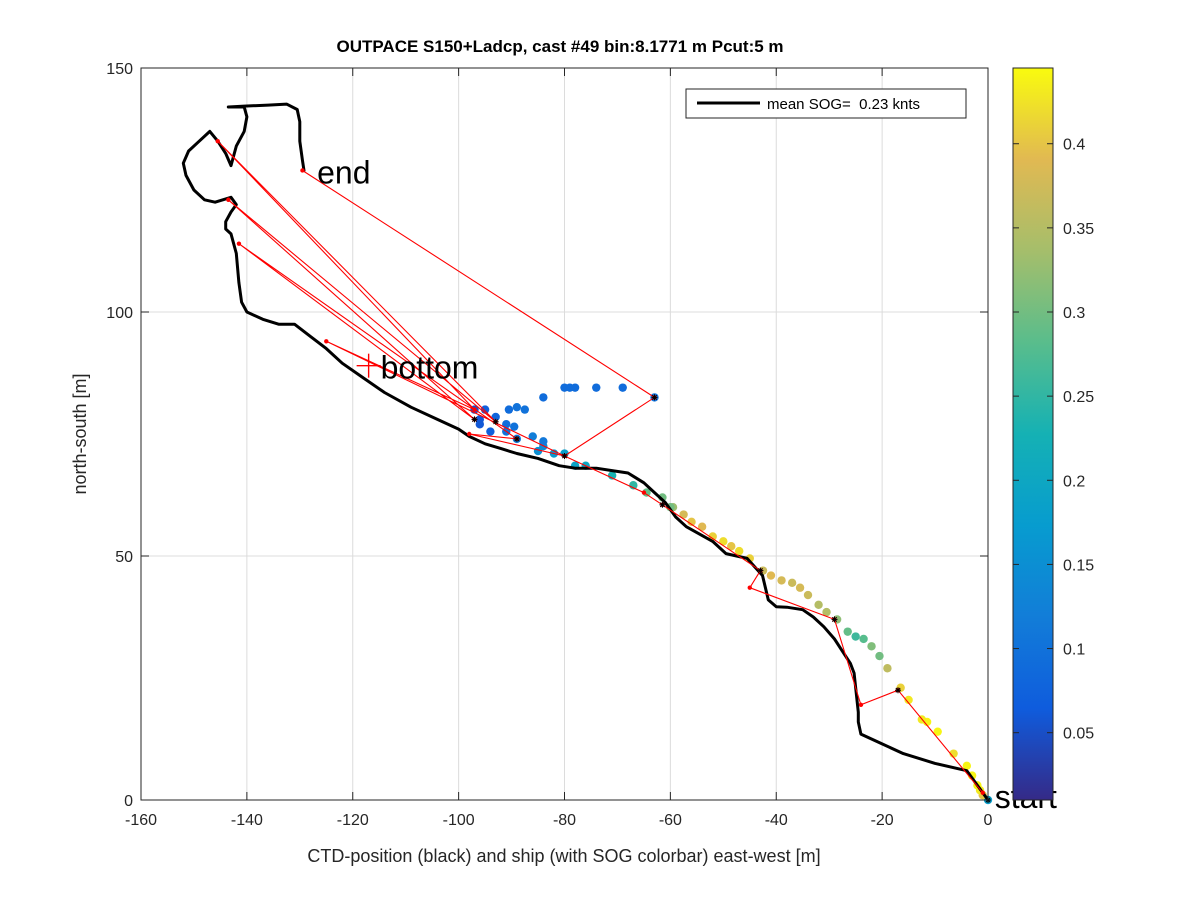 Image resolution: width=1200 pixels, height=905 pixels. What do you see at coordinates (1078, 734) in the screenshot?
I see `colorbar-tick-label: 0.05` at bounding box center [1078, 734].